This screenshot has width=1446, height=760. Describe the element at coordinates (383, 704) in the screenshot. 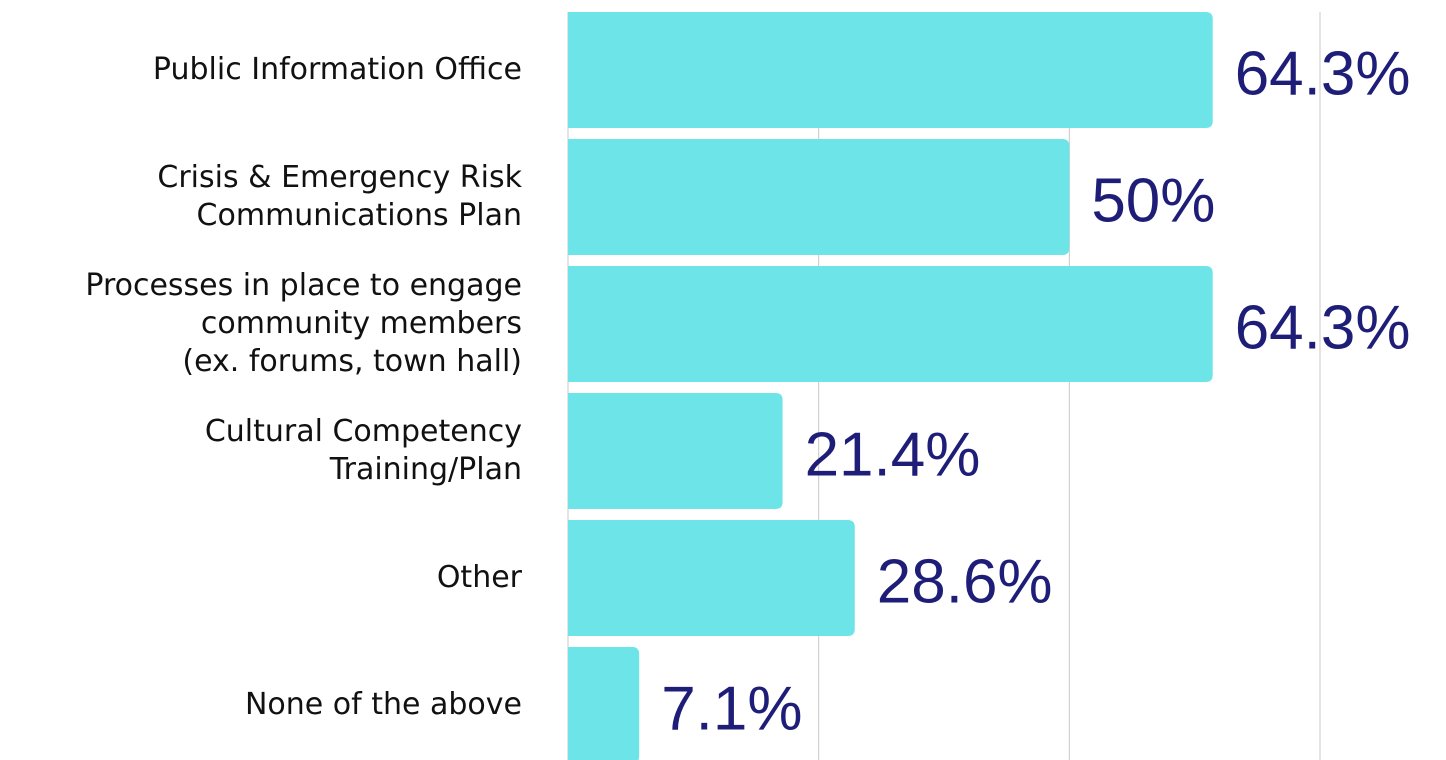

I see `category-label: None of the above` at that location.